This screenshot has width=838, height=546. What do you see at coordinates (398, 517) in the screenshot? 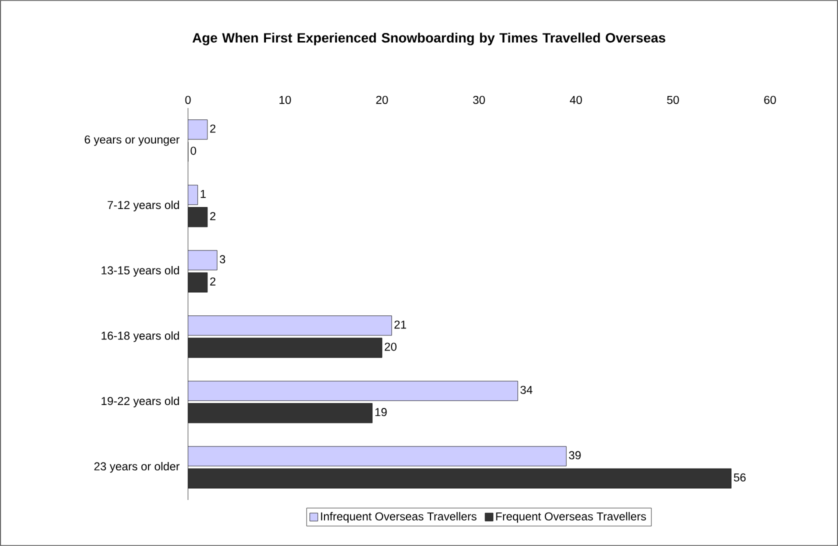
I see `legend-label: Infrequent Overseas Travellers` at bounding box center [398, 517].